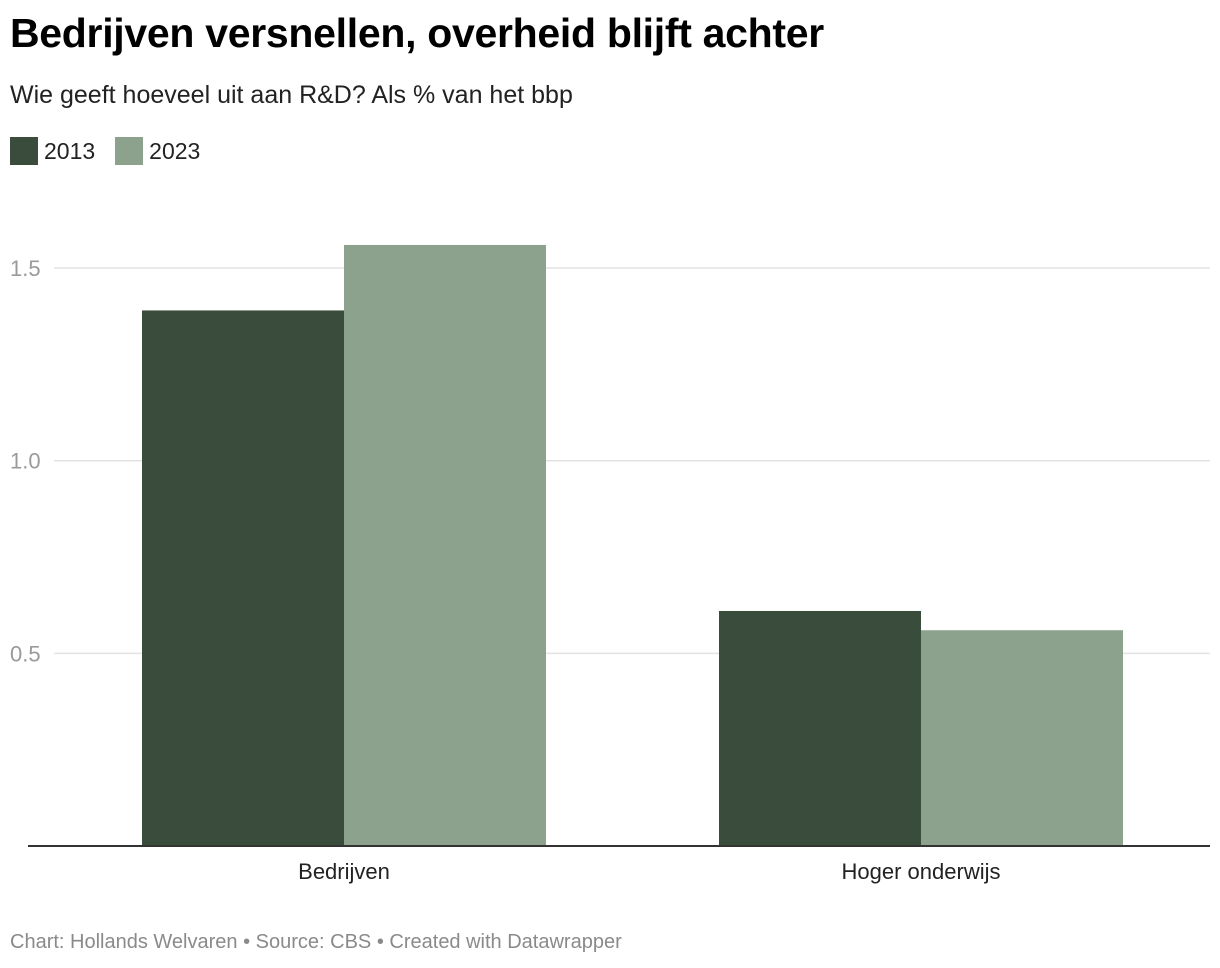  I want to click on legend-label-2013: 2013, so click(70, 150).